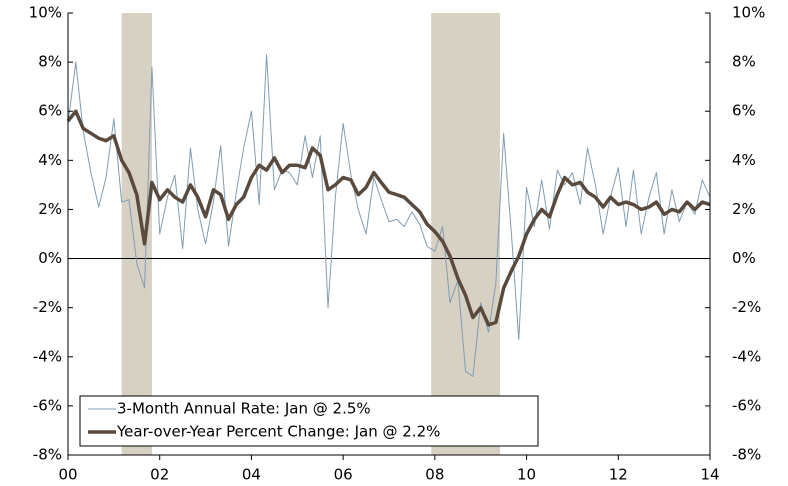 The image size is (788, 486). I want to click on y2-tick-label: -8%, so click(746, 455).